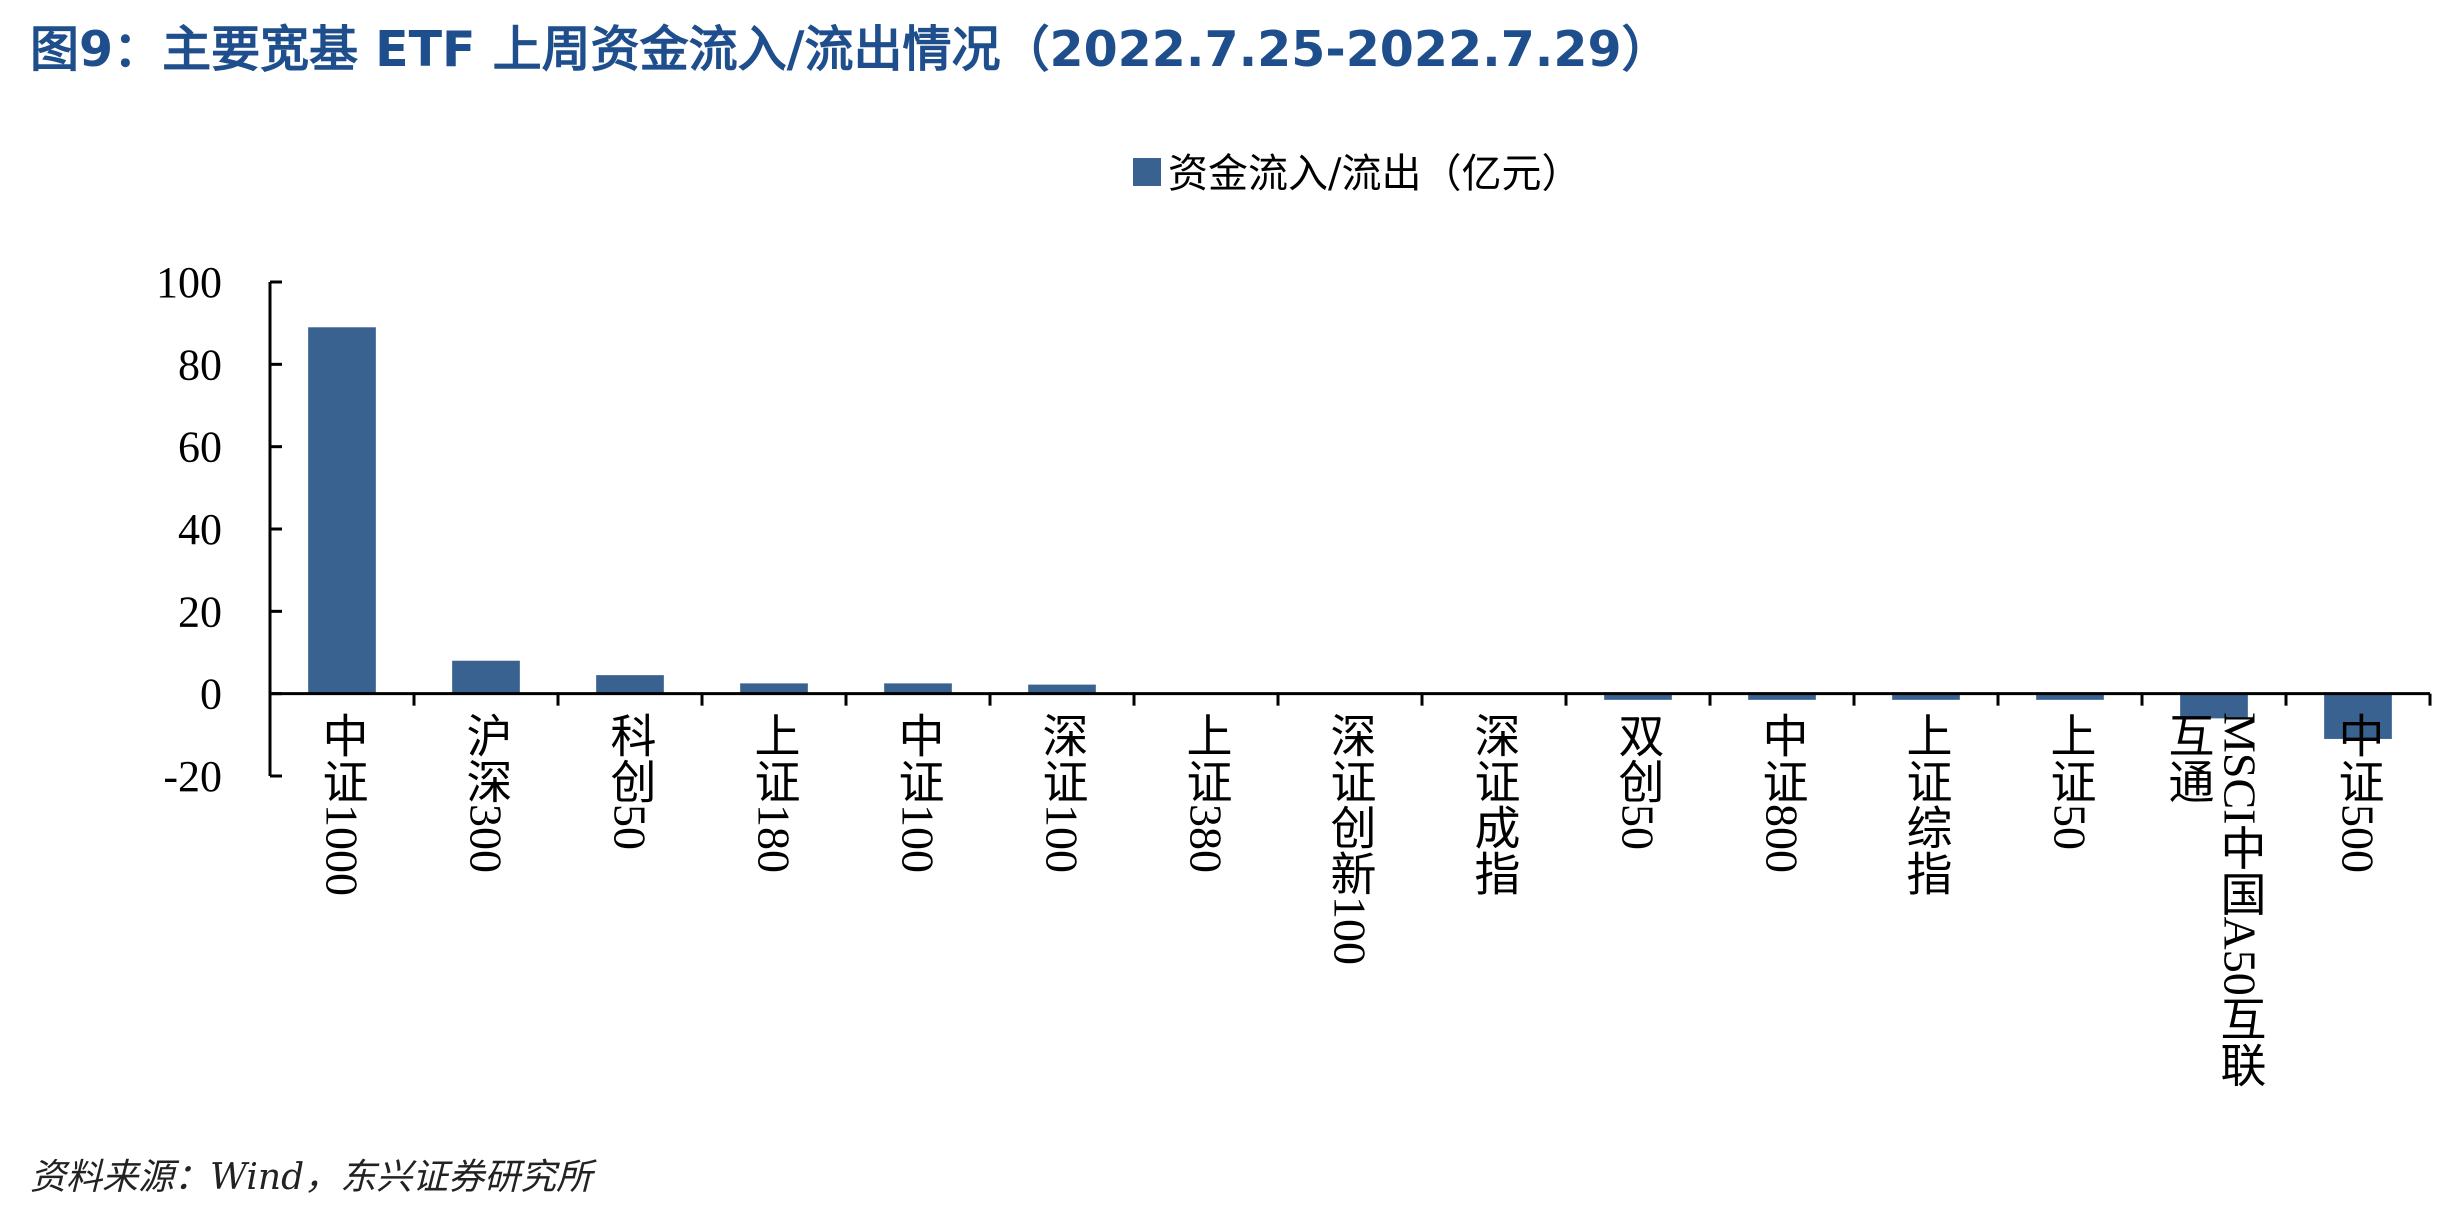 Image resolution: width=2443 pixels, height=1208 pixels. I want to click on y-tick-label: 60, so click(200, 447).